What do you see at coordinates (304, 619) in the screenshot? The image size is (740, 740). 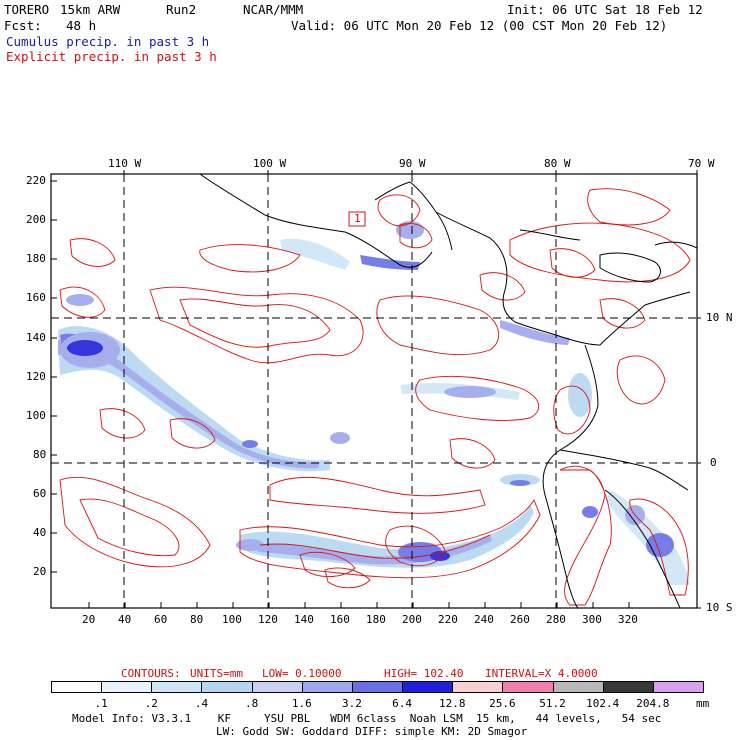 I see `x-tick: 140` at bounding box center [304, 619].